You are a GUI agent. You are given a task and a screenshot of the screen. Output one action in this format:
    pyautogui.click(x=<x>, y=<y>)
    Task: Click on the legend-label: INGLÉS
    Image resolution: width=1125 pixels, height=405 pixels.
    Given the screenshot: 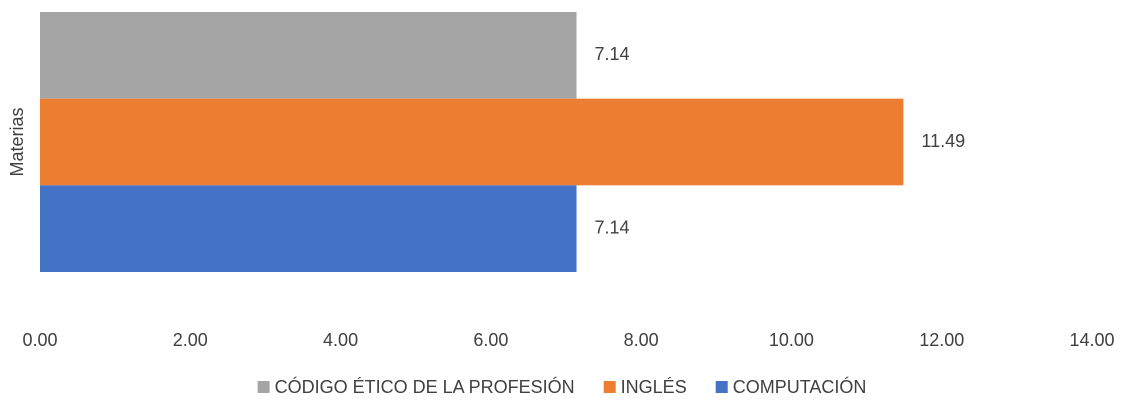 What is the action you would take?
    pyautogui.click(x=654, y=387)
    